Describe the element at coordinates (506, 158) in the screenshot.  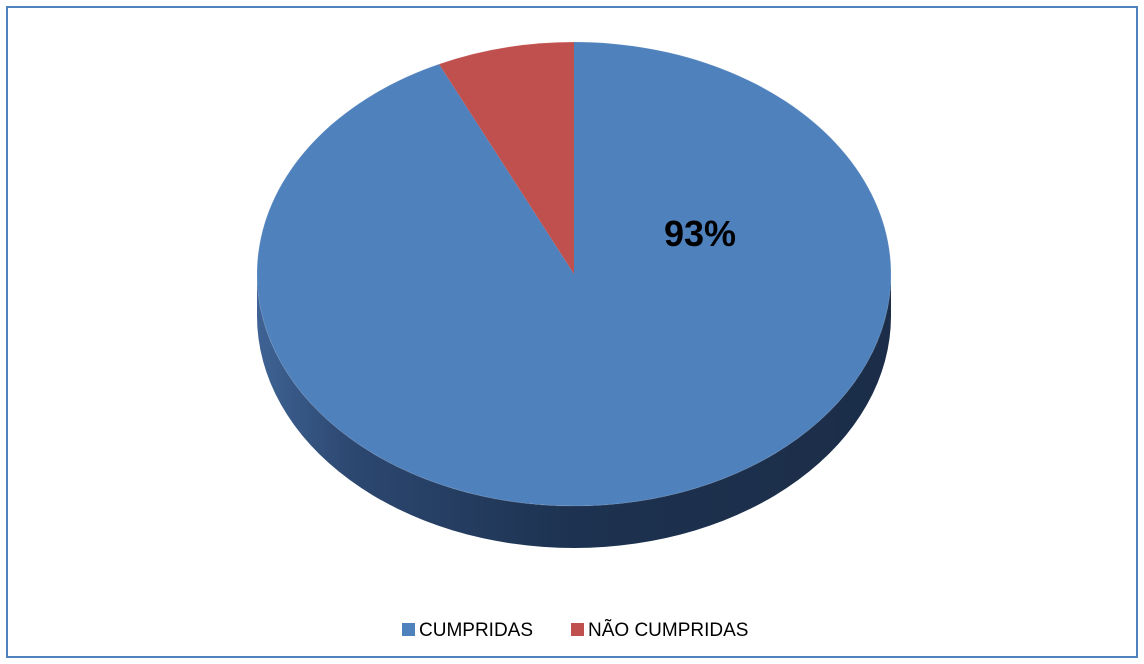
I see `pie-slice-nao-cumpridas` at that location.